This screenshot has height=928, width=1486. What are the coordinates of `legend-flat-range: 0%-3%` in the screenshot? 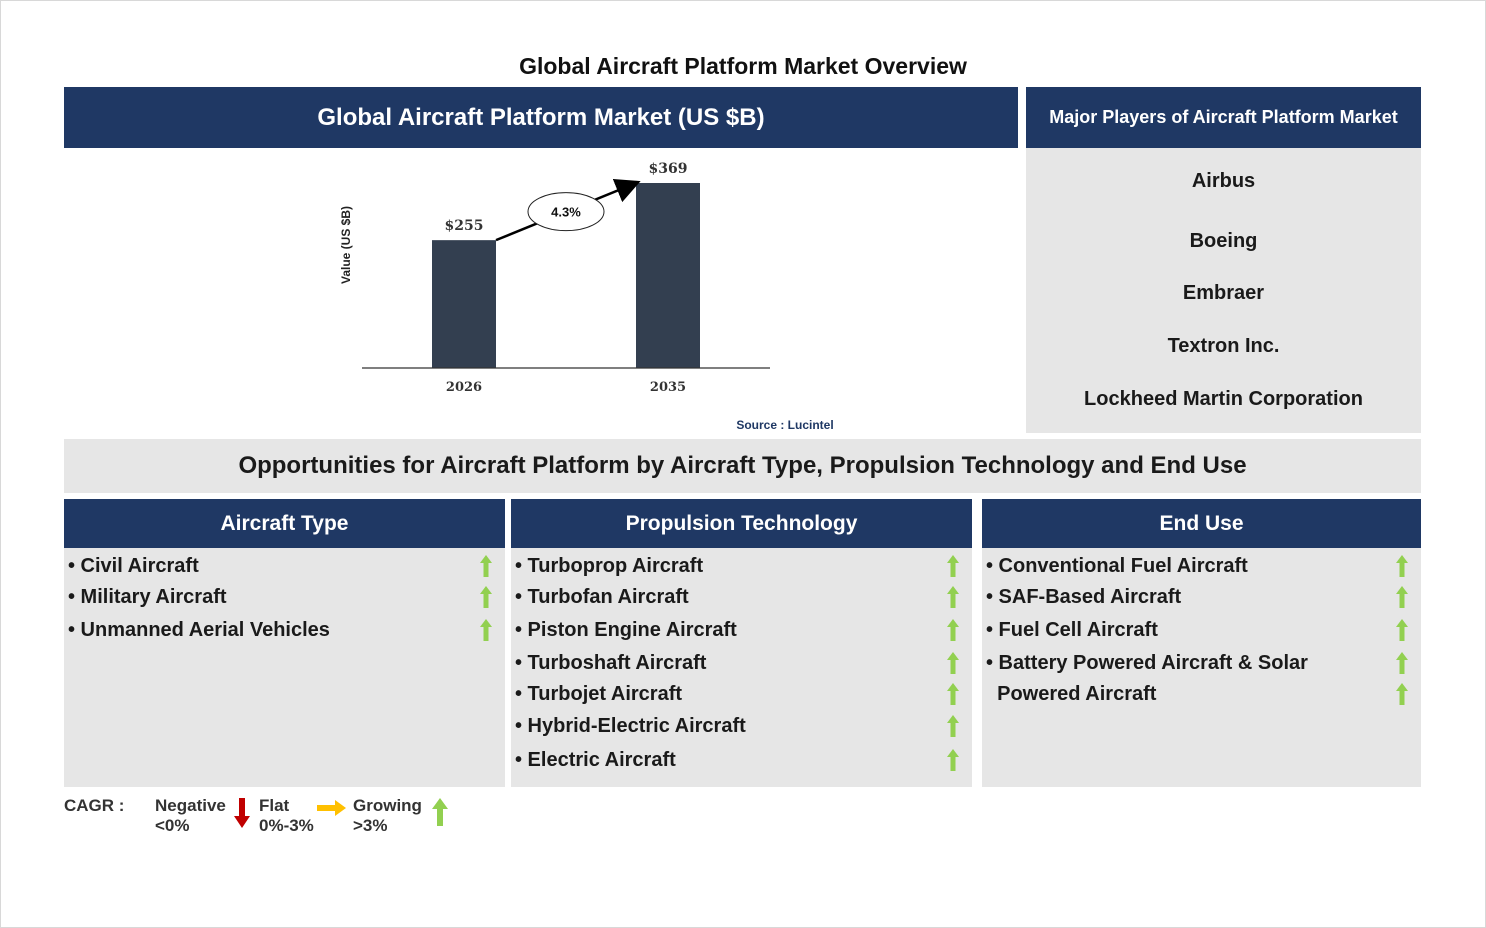 It's located at (286, 825).